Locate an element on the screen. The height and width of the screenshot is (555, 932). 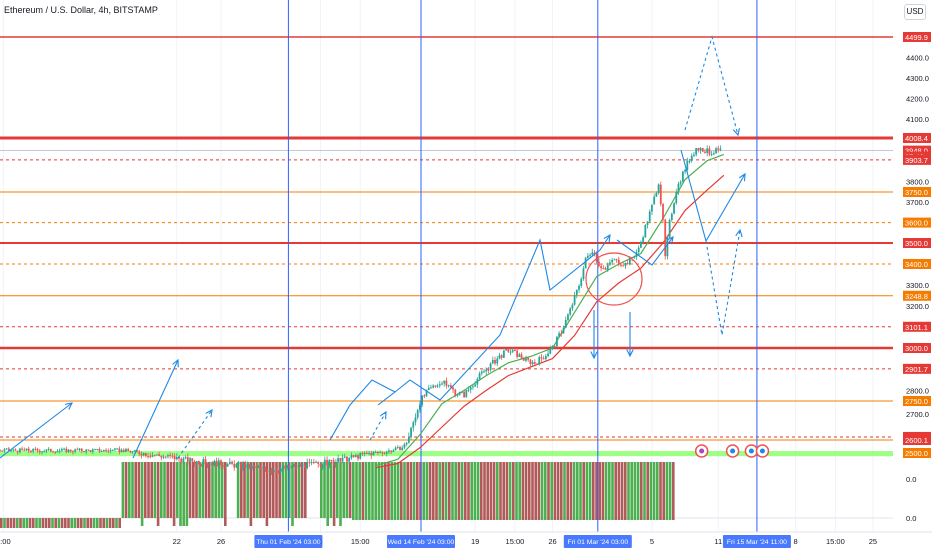
time-tick-label: 8 is located at coordinates (796, 541).